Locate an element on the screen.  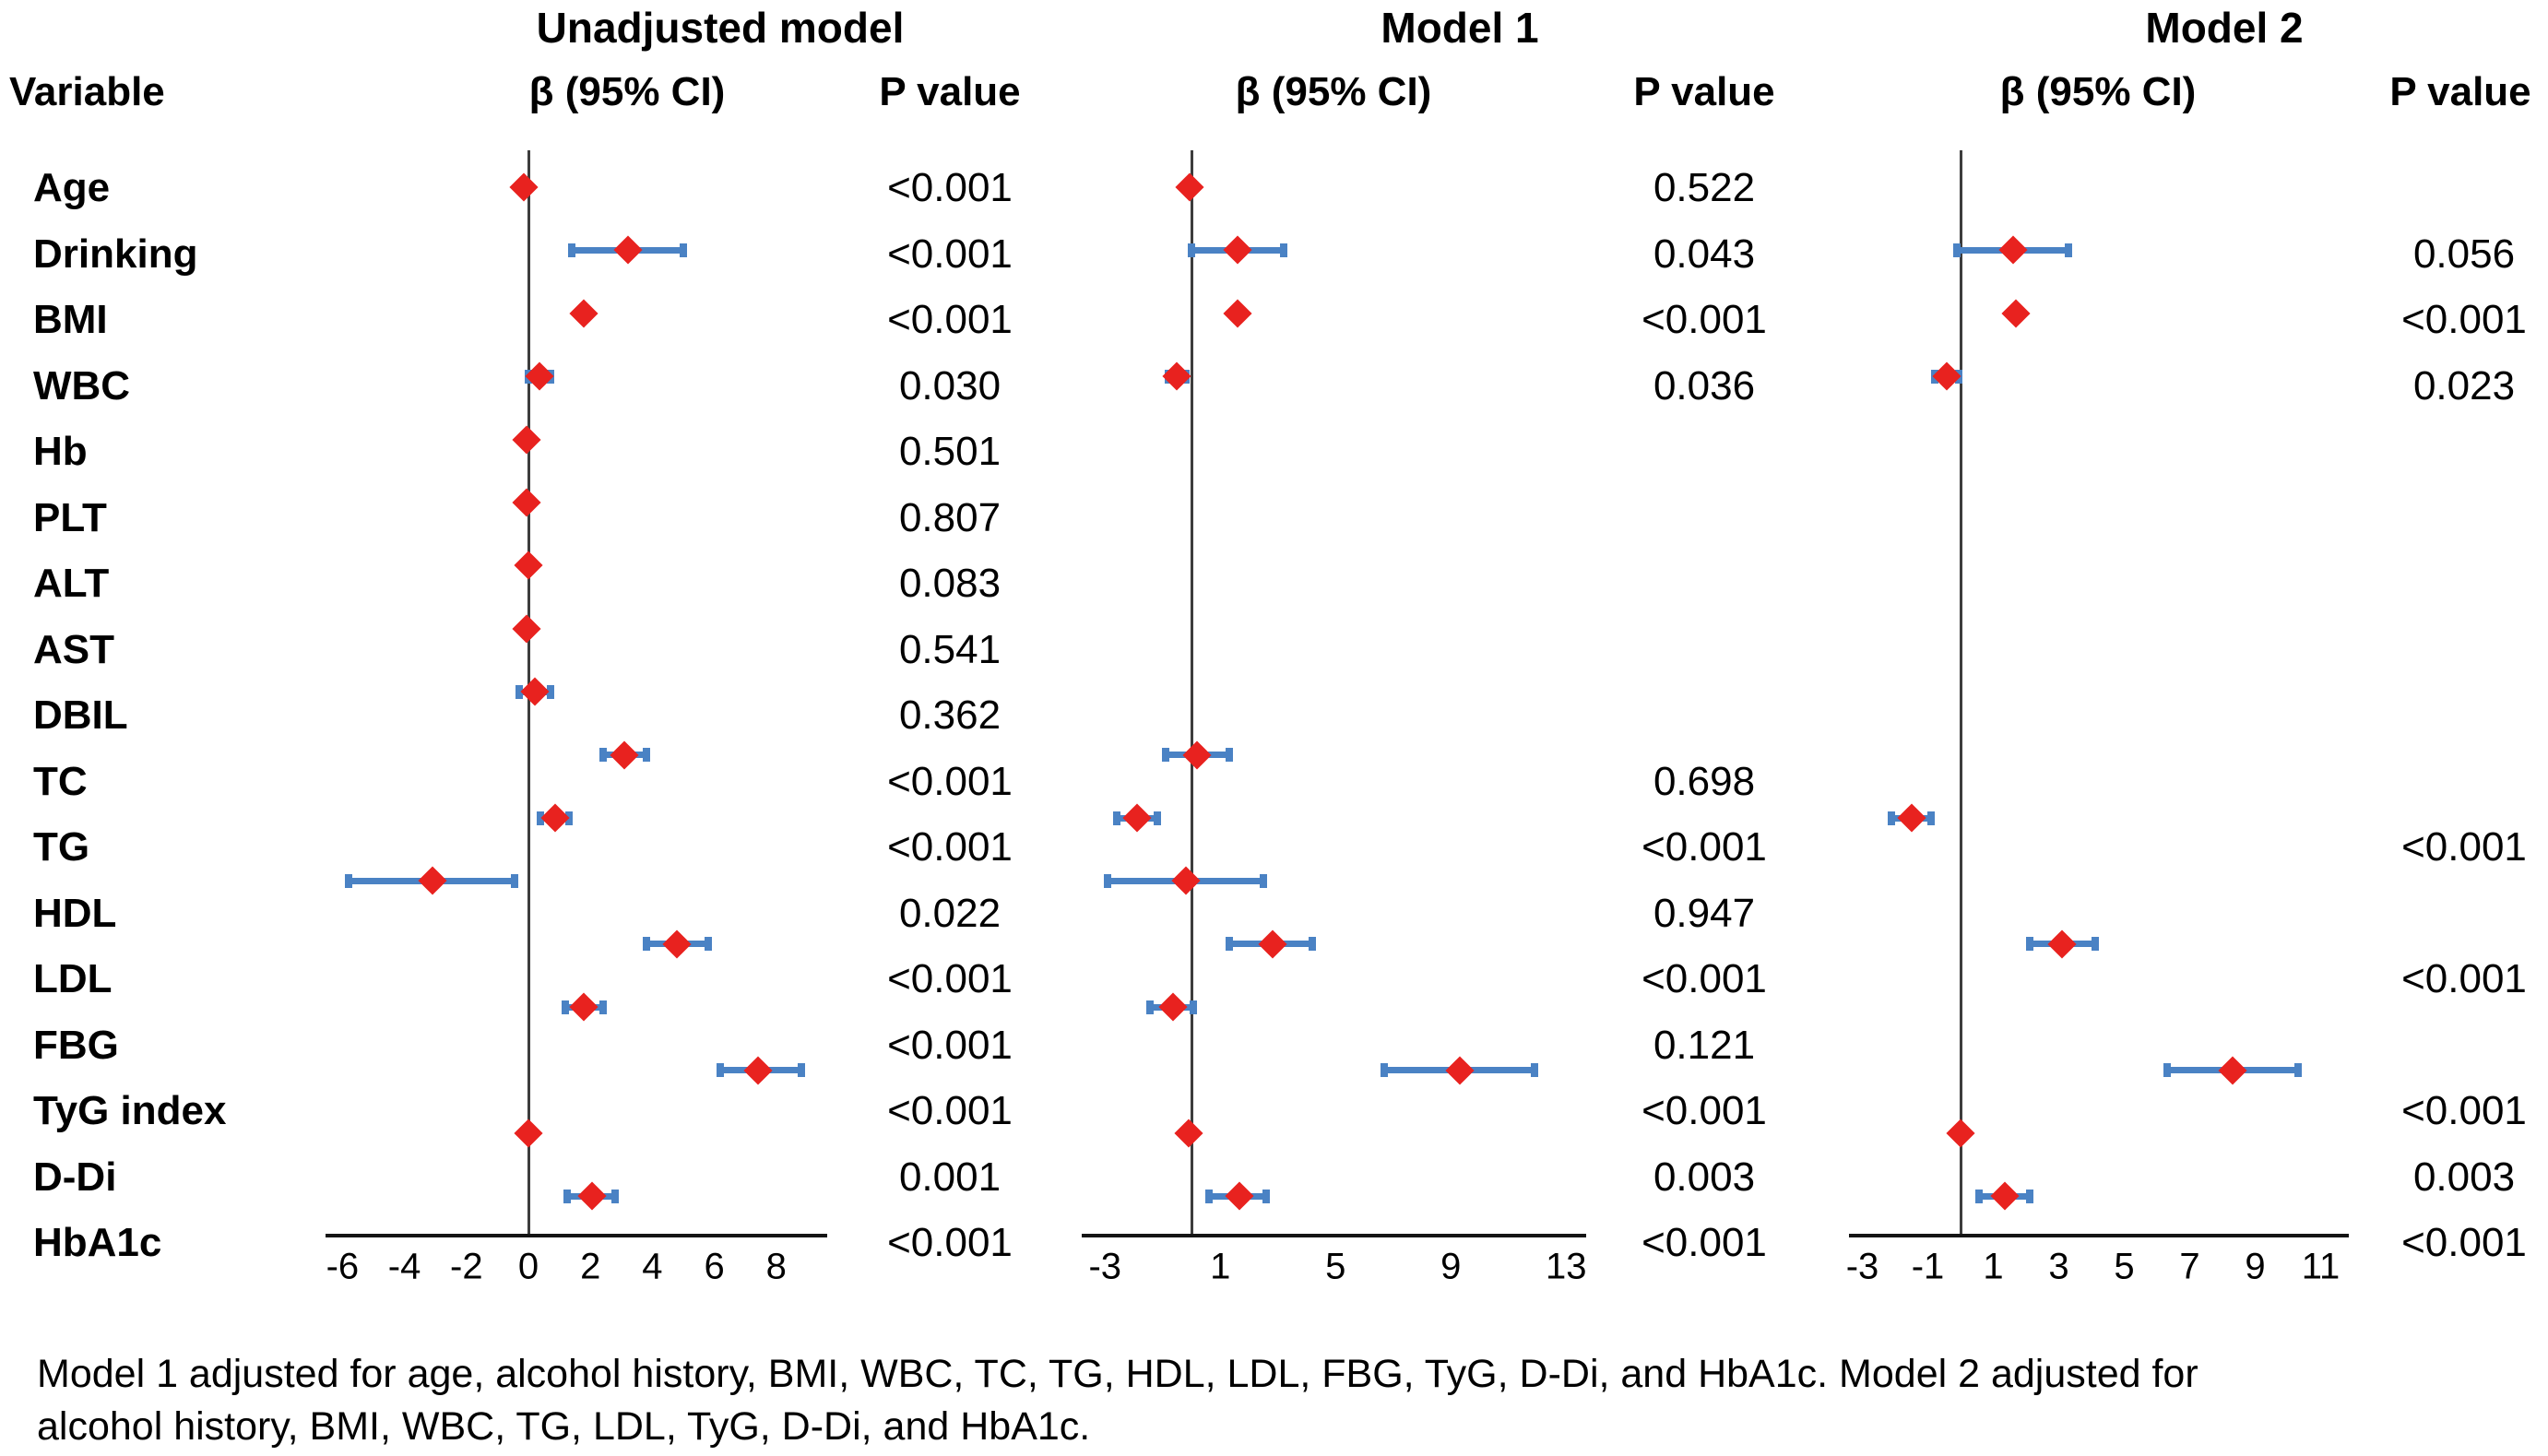
p-value: 0.043 is located at coordinates (1704, 254).